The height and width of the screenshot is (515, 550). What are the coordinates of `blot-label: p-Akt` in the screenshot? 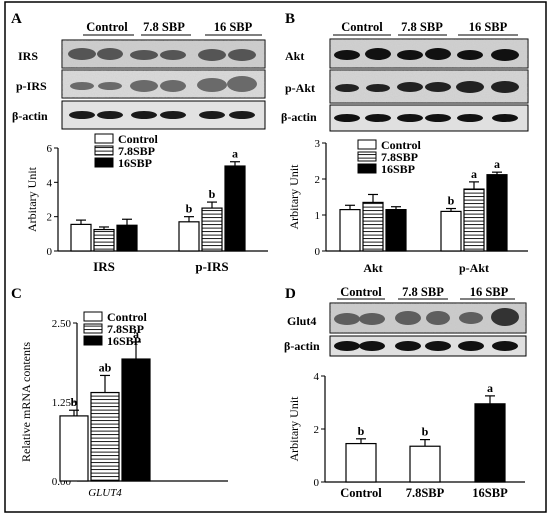 It's located at (300, 88).